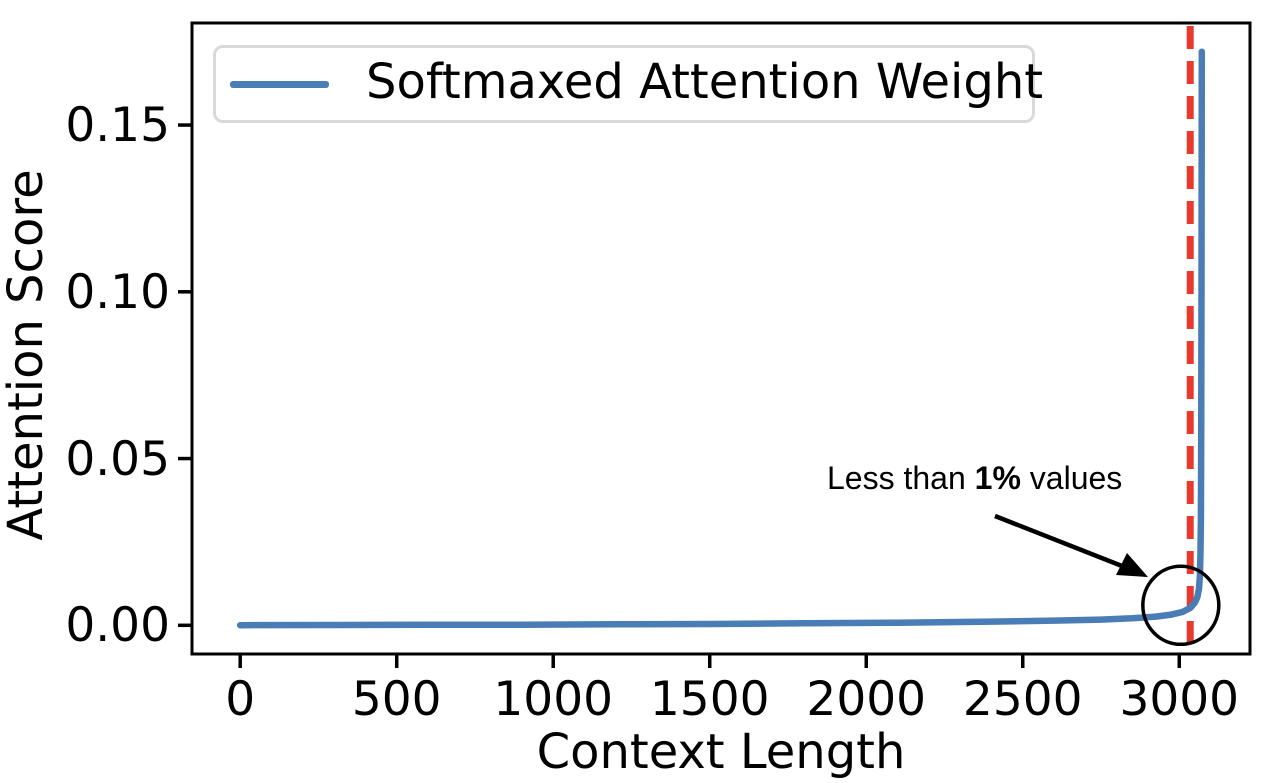  Describe the element at coordinates (1179, 699) in the screenshot. I see `x-tick-label-3000: 3000` at that location.